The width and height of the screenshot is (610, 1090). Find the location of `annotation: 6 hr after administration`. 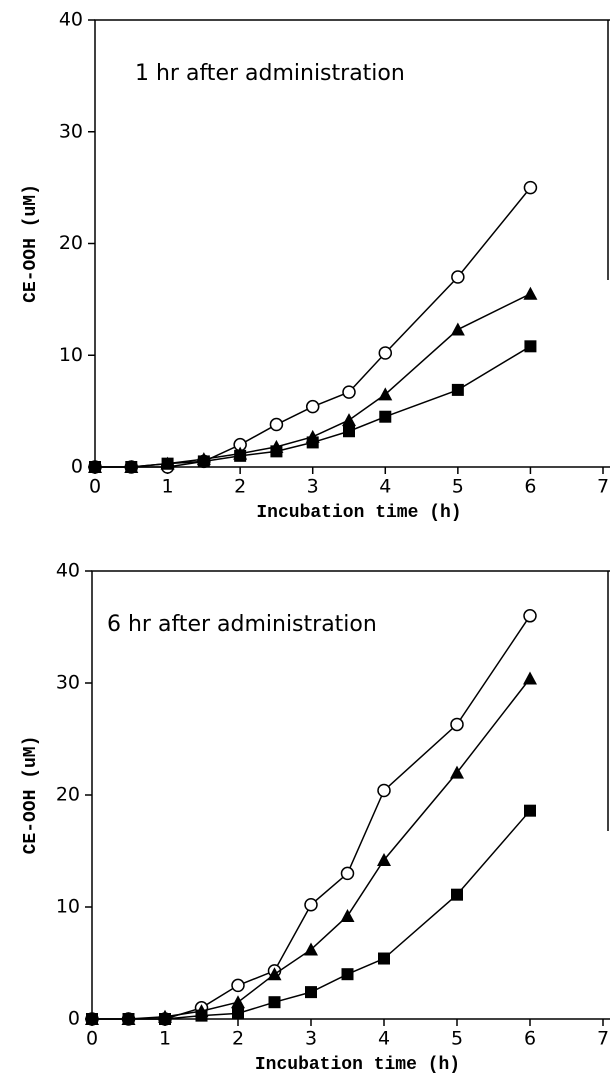

annotation: 6 hr after administration is located at coordinates (242, 624).